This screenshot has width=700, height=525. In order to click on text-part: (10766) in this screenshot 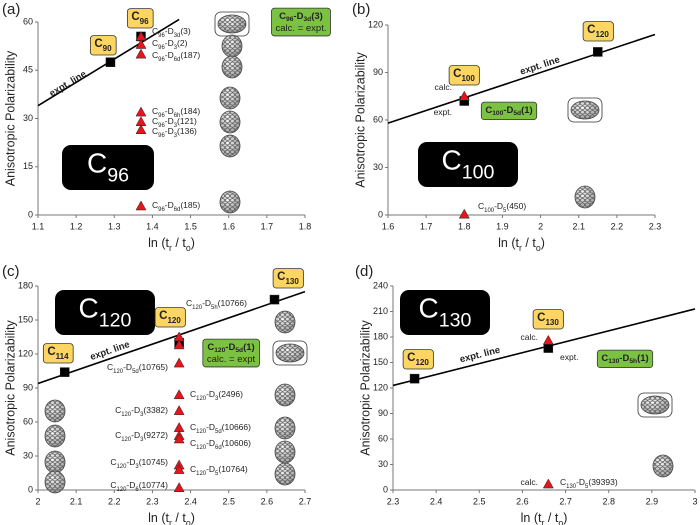, I will do `click(232, 303)`.